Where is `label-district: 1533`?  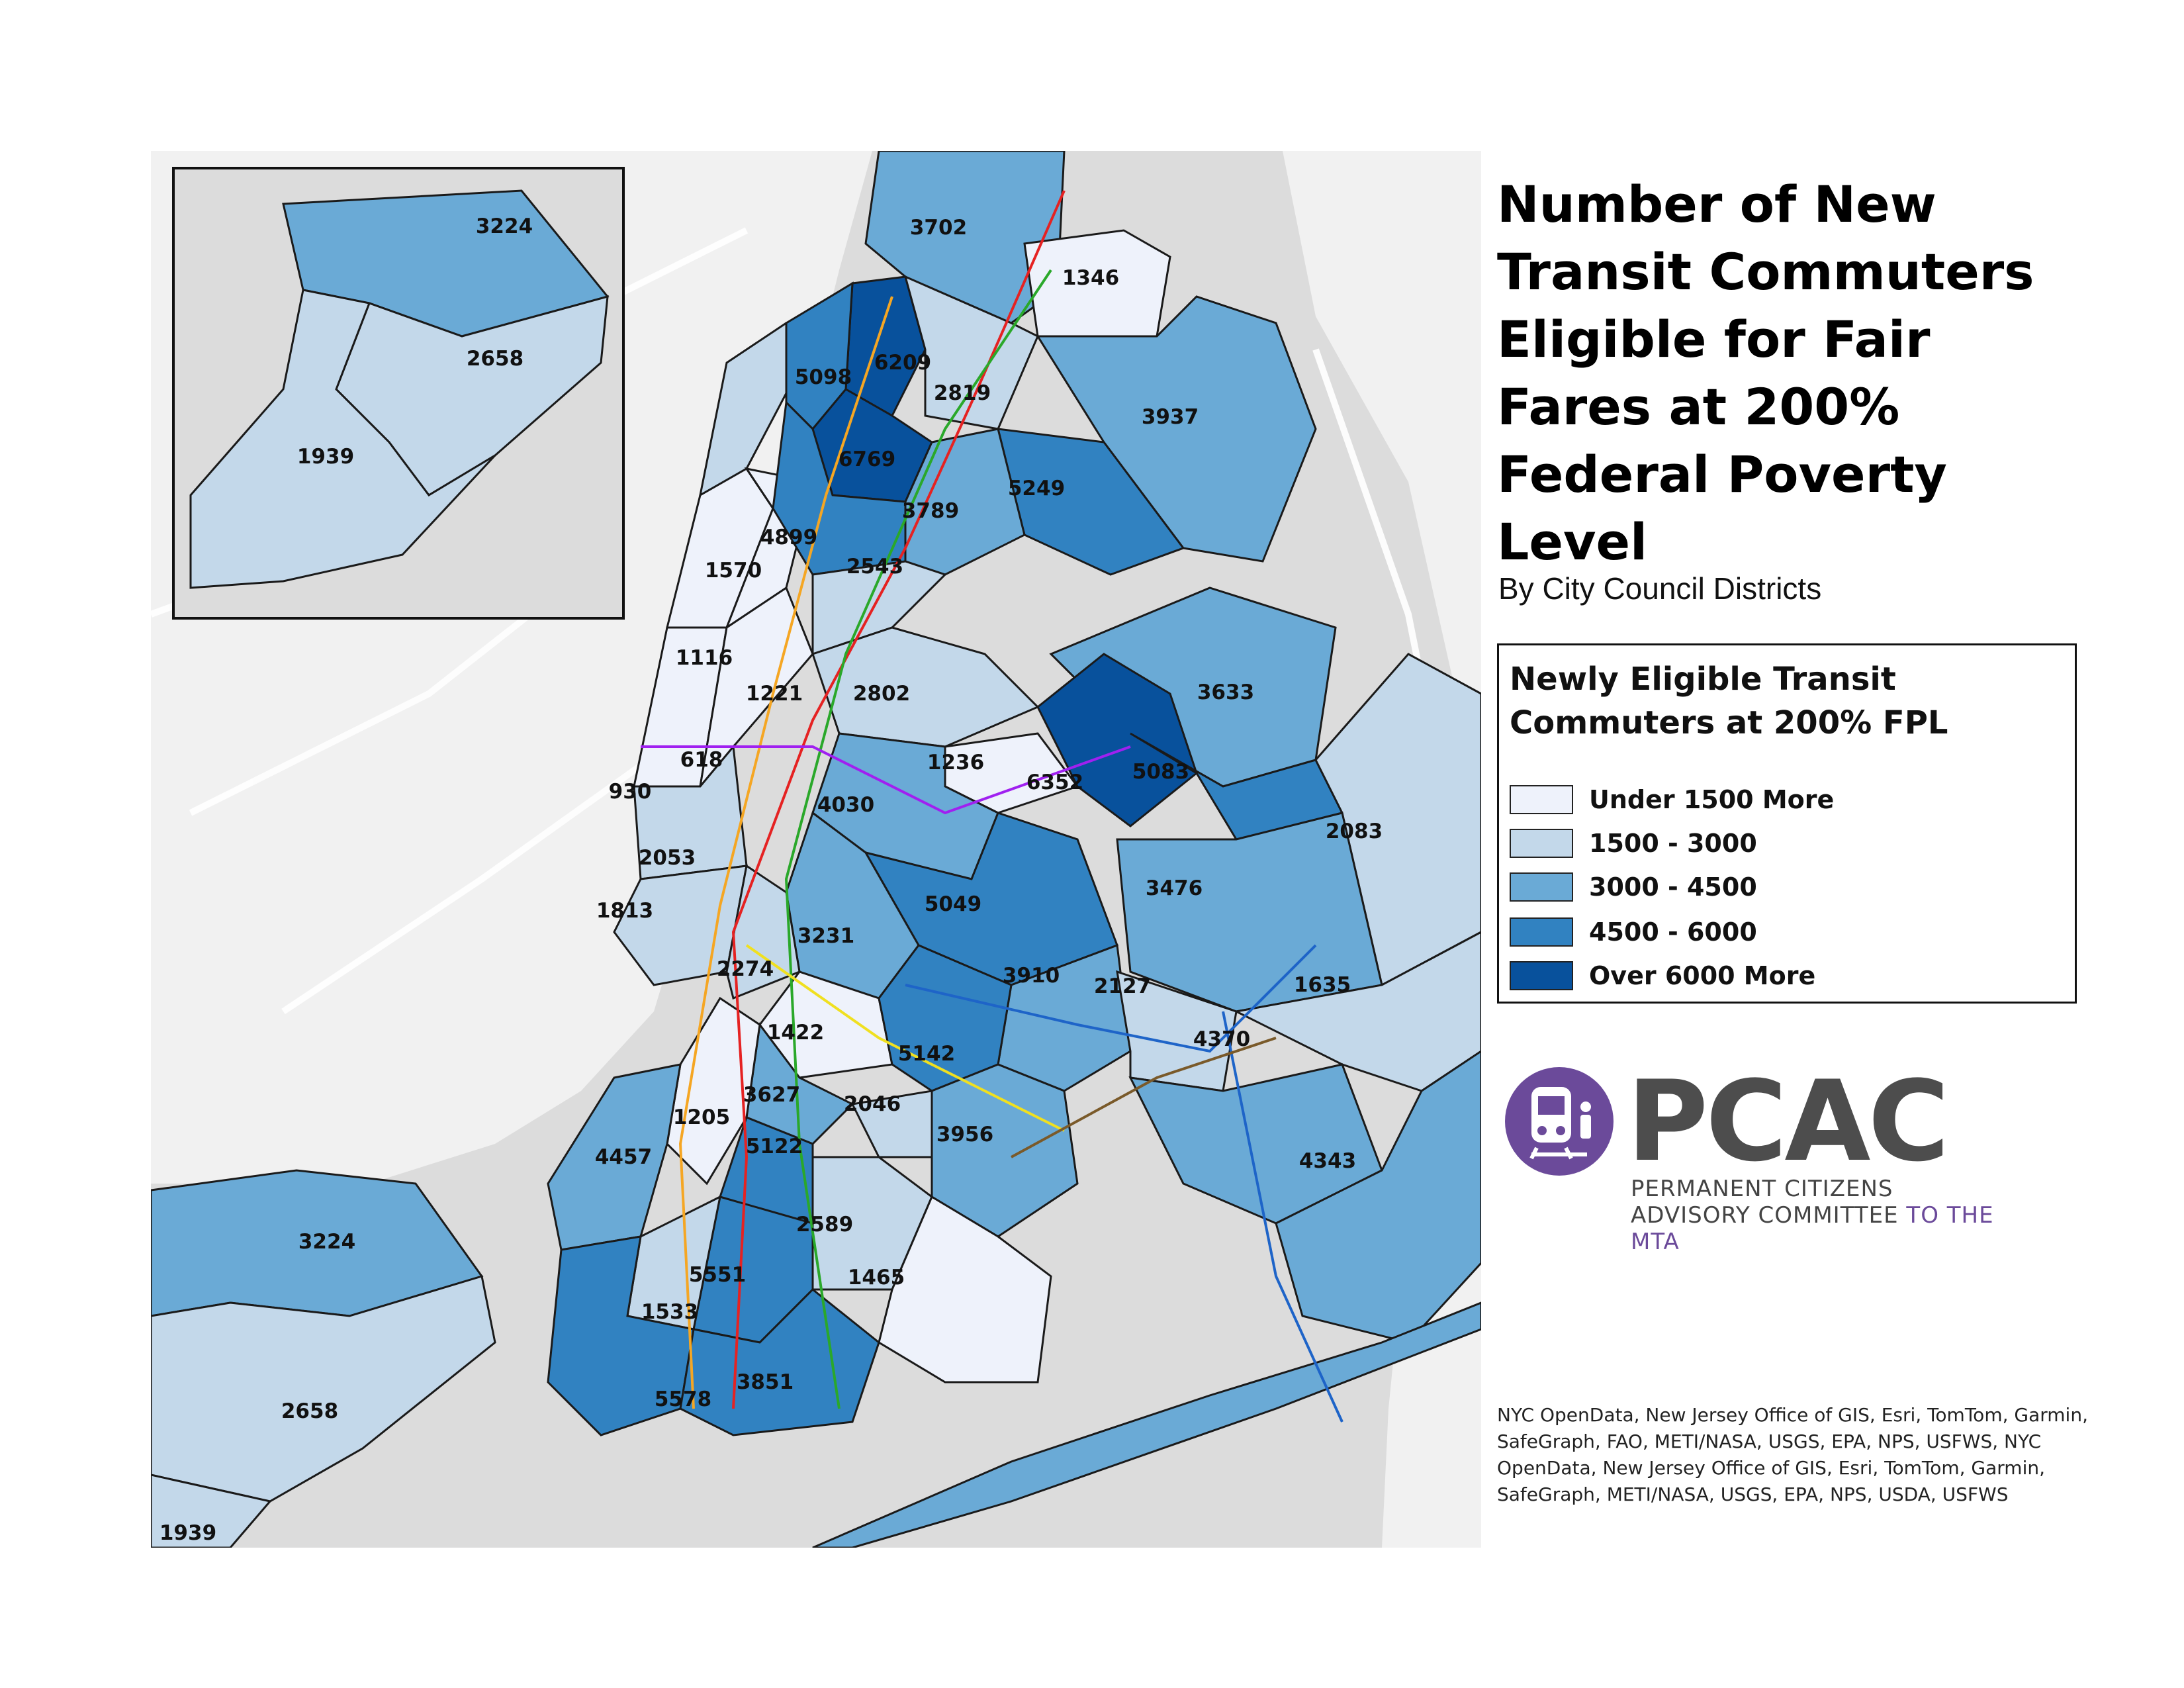
label-district: 1533 is located at coordinates (669, 1312).